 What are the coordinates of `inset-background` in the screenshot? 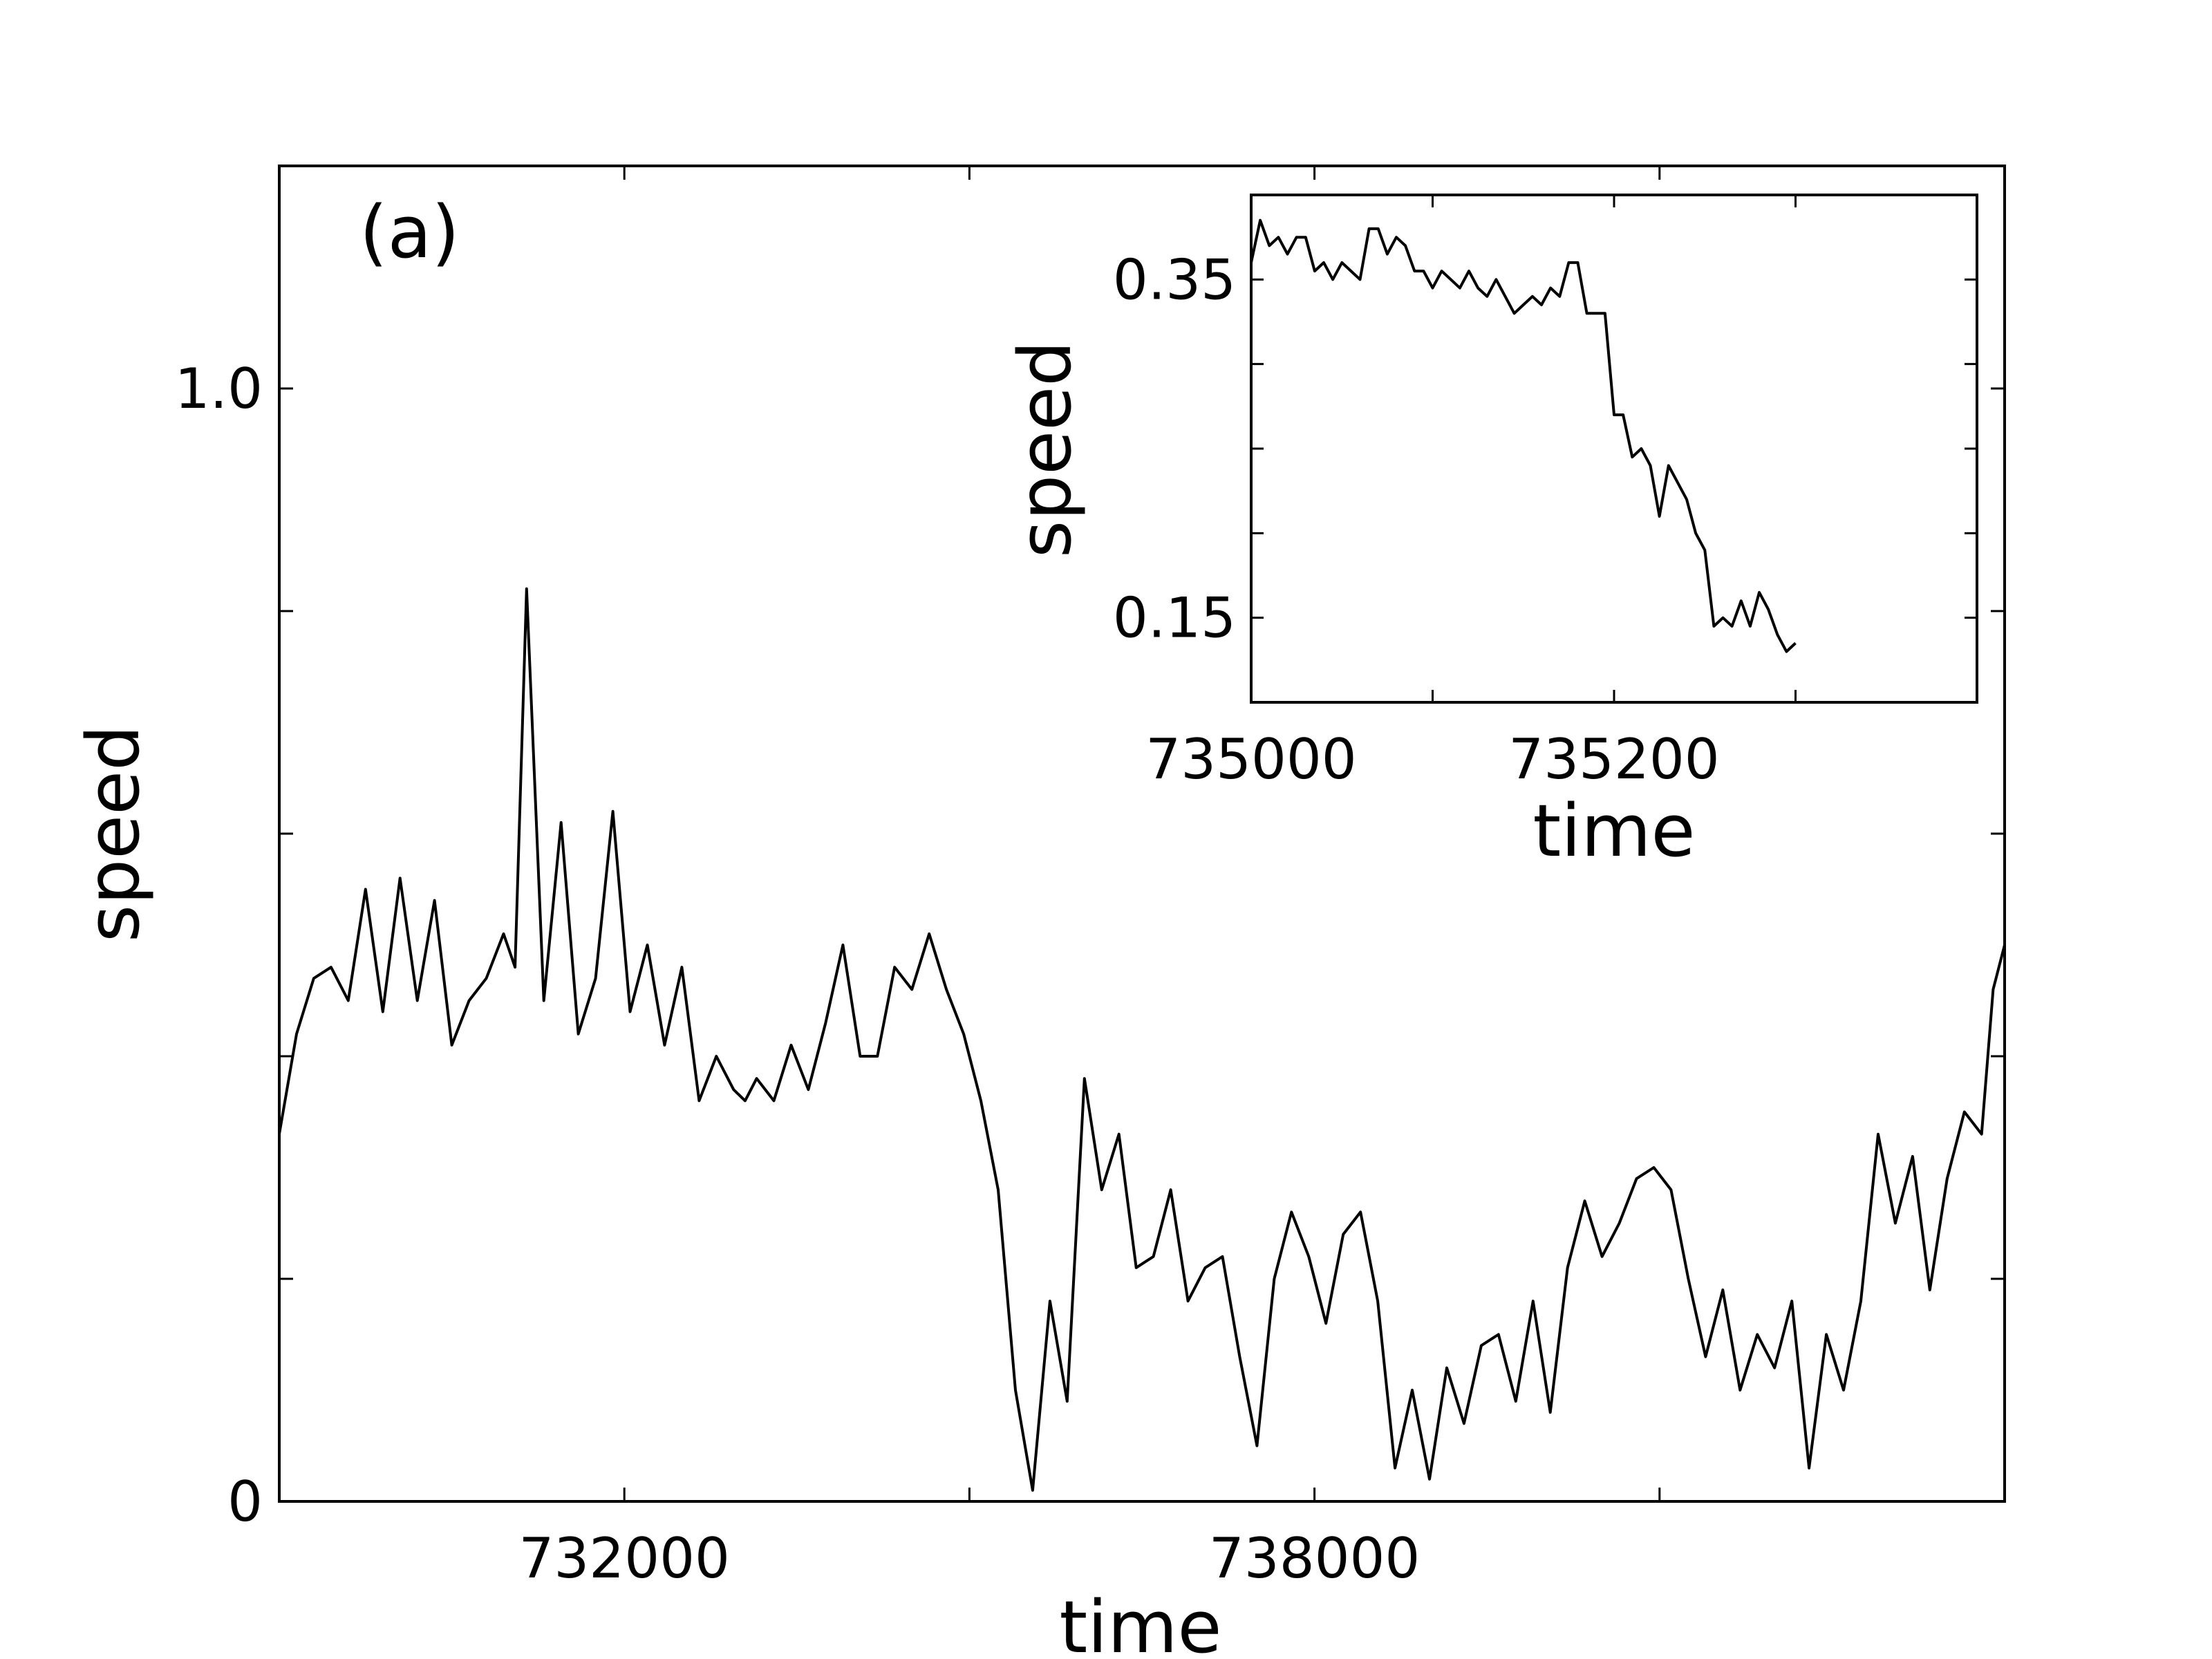 It's located at (1614, 448).